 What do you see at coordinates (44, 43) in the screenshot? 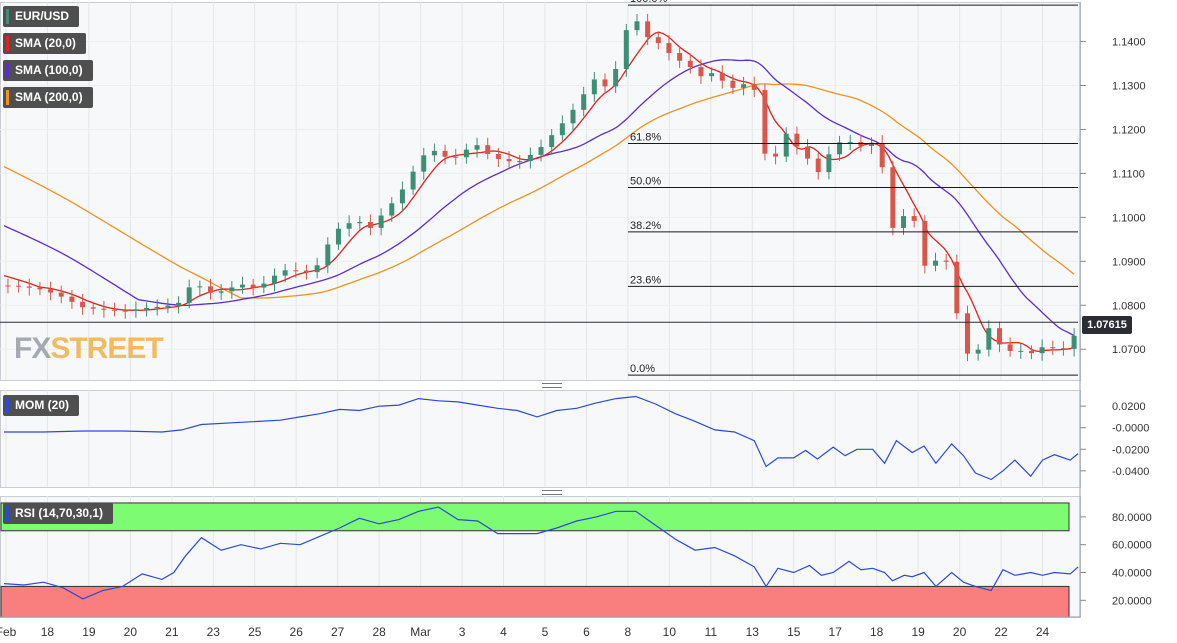
I see `sma20-legend: SMA (20,0)` at bounding box center [44, 43].